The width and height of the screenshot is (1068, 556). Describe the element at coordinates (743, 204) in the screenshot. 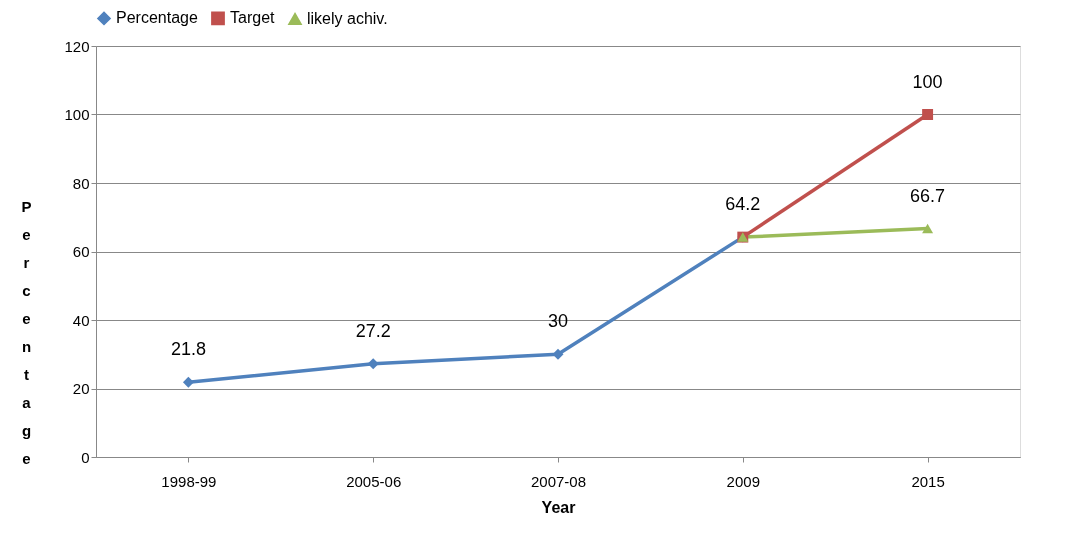

I see `data-label: 64.2` at that location.